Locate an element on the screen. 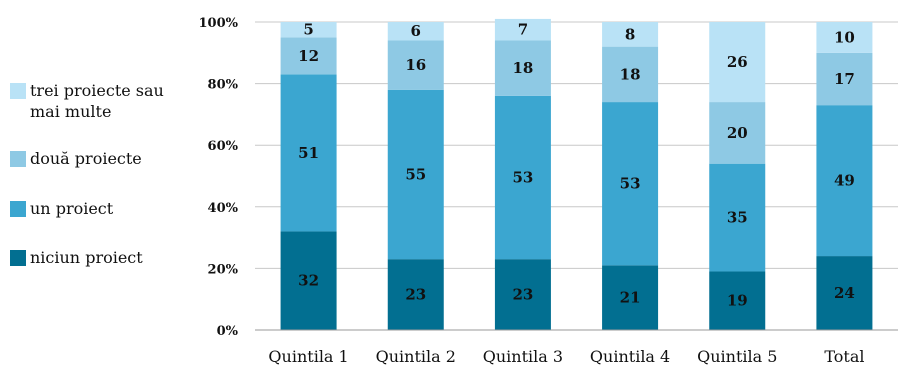  data-label: 6 is located at coordinates (416, 31).